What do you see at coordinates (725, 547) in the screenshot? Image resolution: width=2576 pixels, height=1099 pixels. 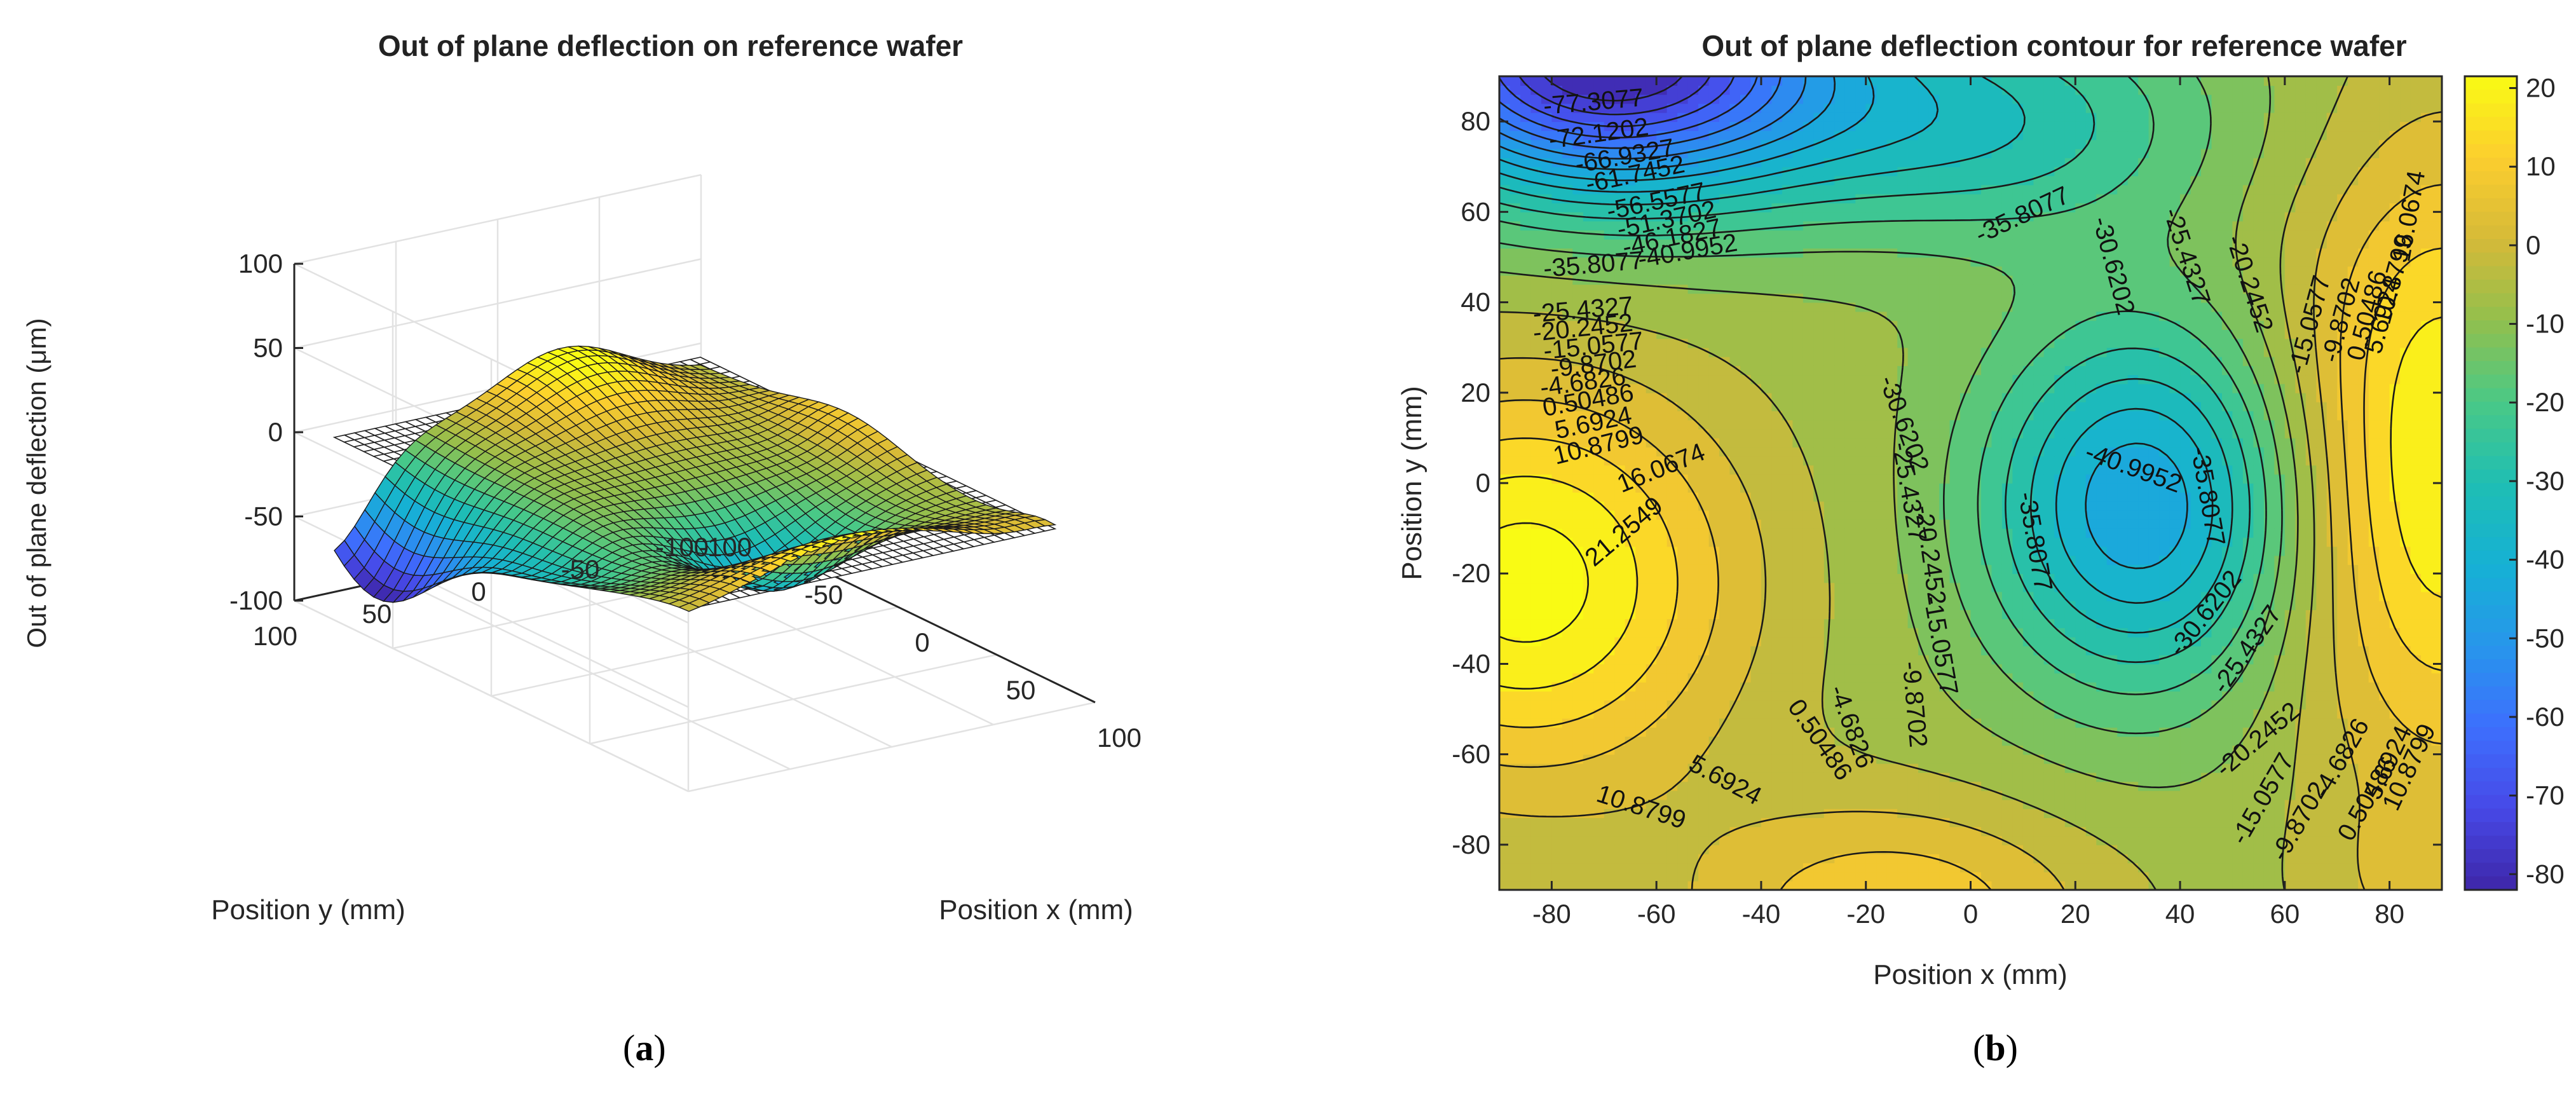 I see `x-tick-label: -100` at bounding box center [725, 547].